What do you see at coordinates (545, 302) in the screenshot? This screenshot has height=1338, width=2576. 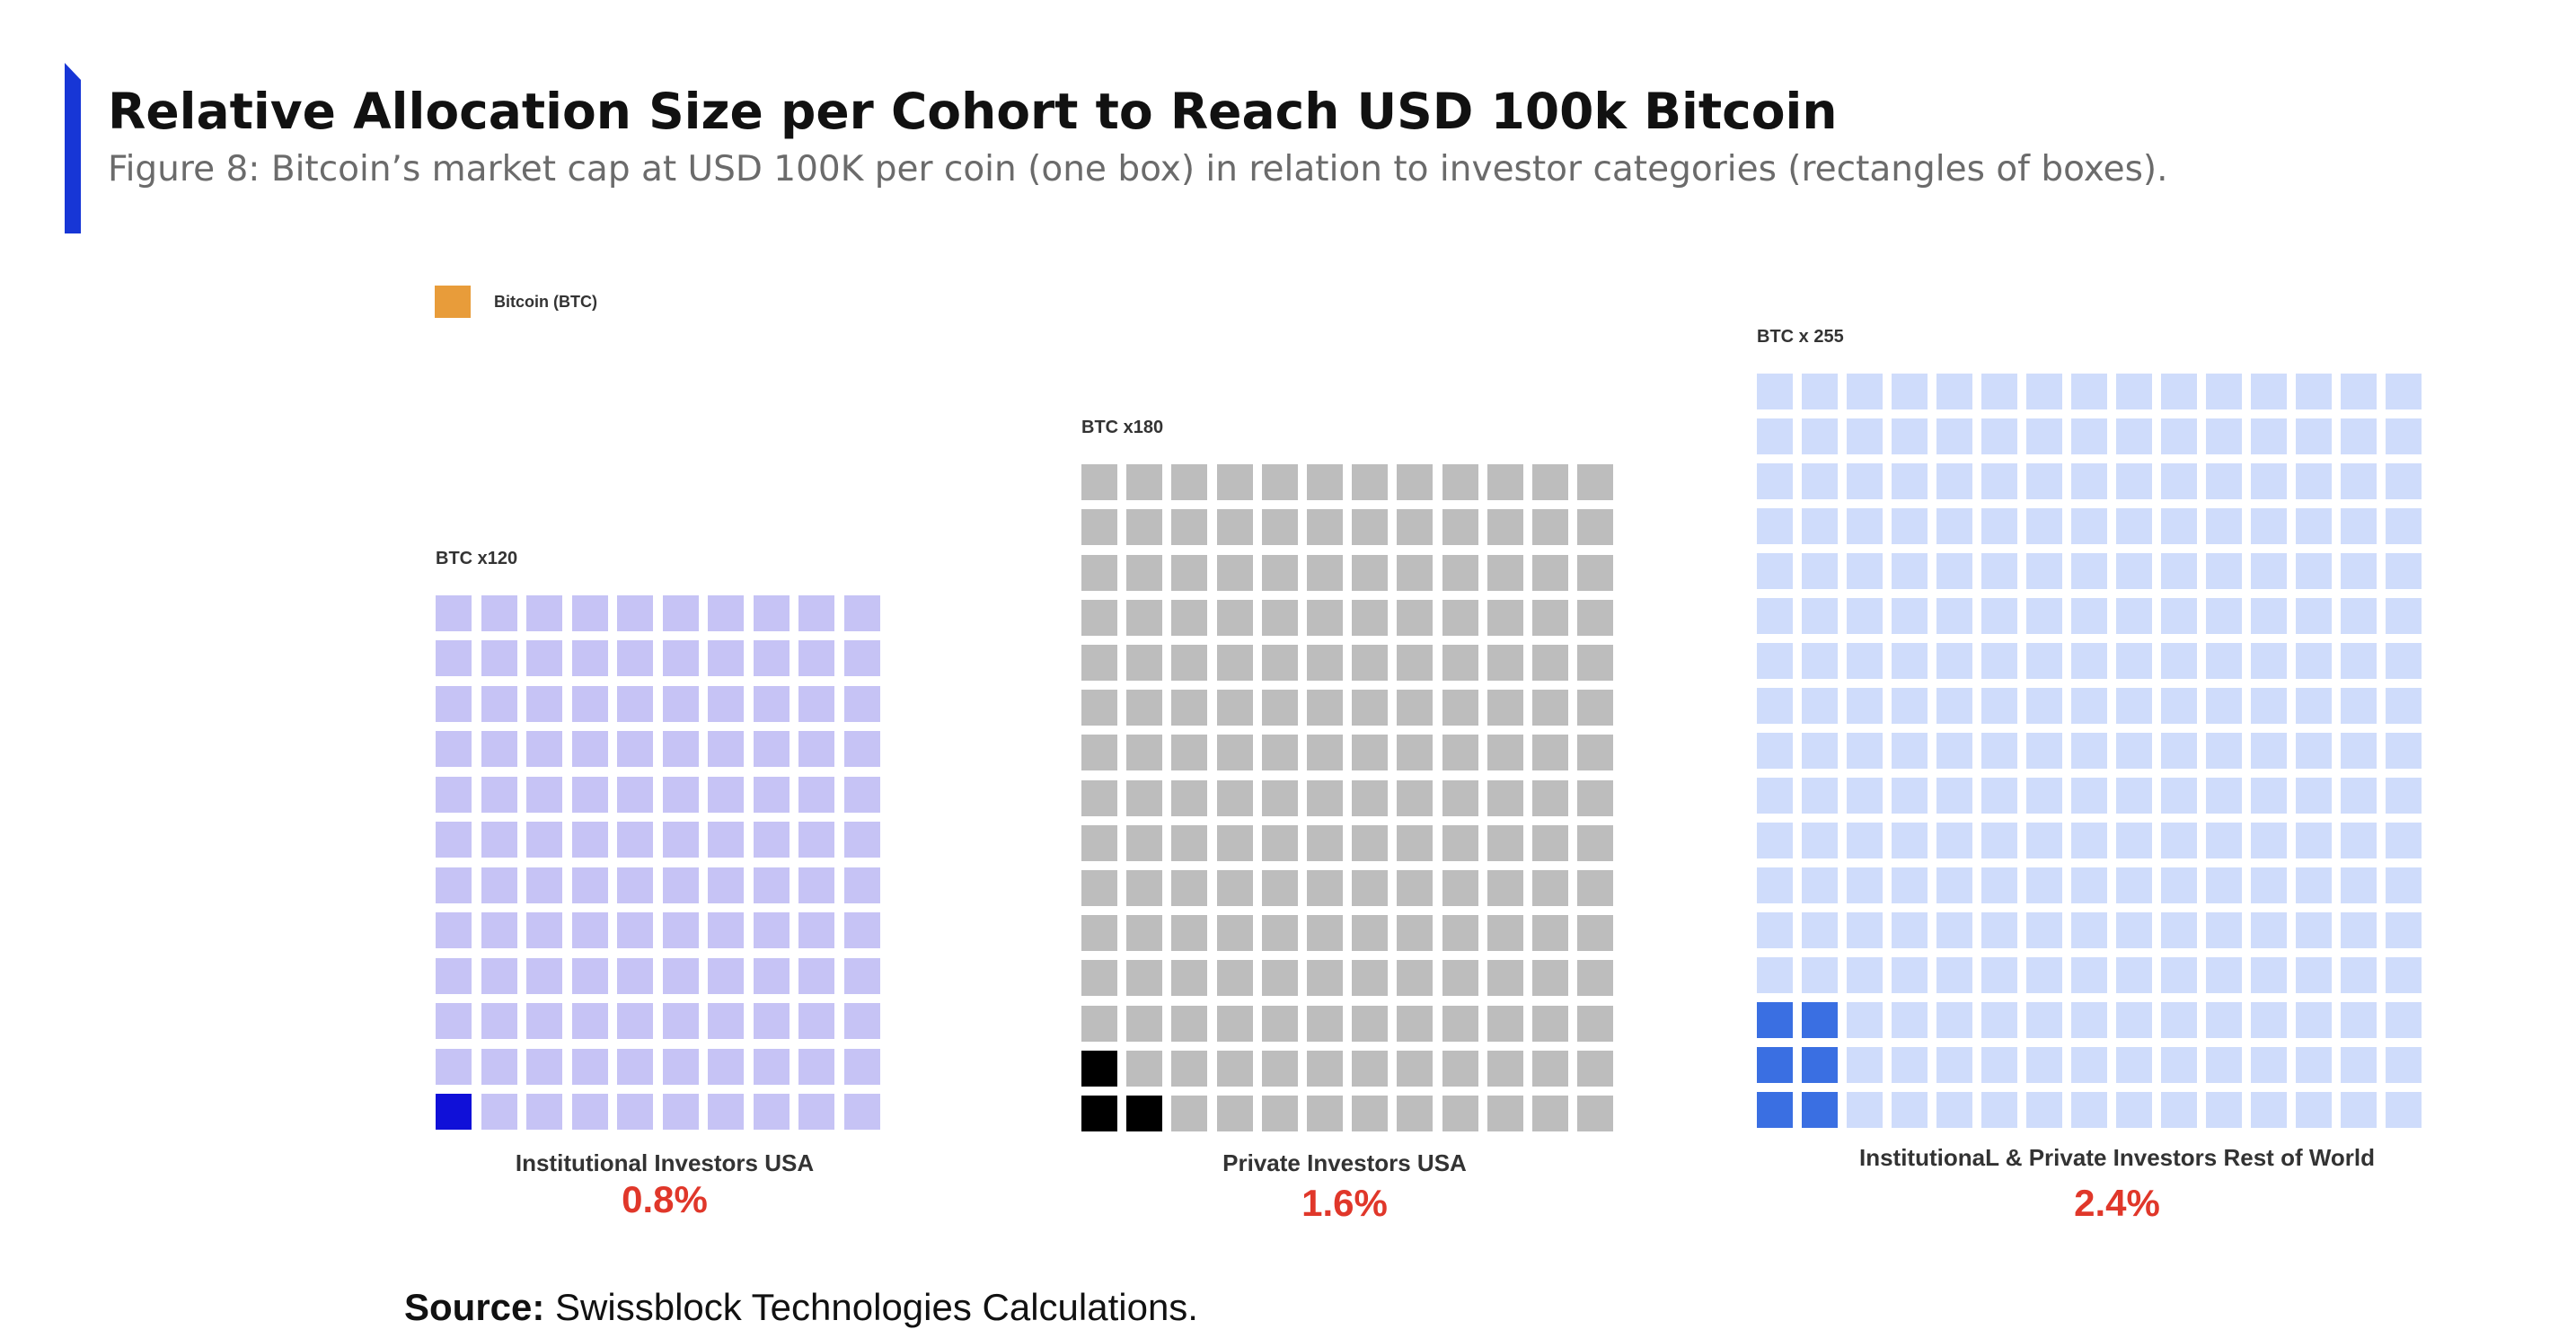 I see `legend-label-btc: Bitcoin (BTC)` at bounding box center [545, 302].